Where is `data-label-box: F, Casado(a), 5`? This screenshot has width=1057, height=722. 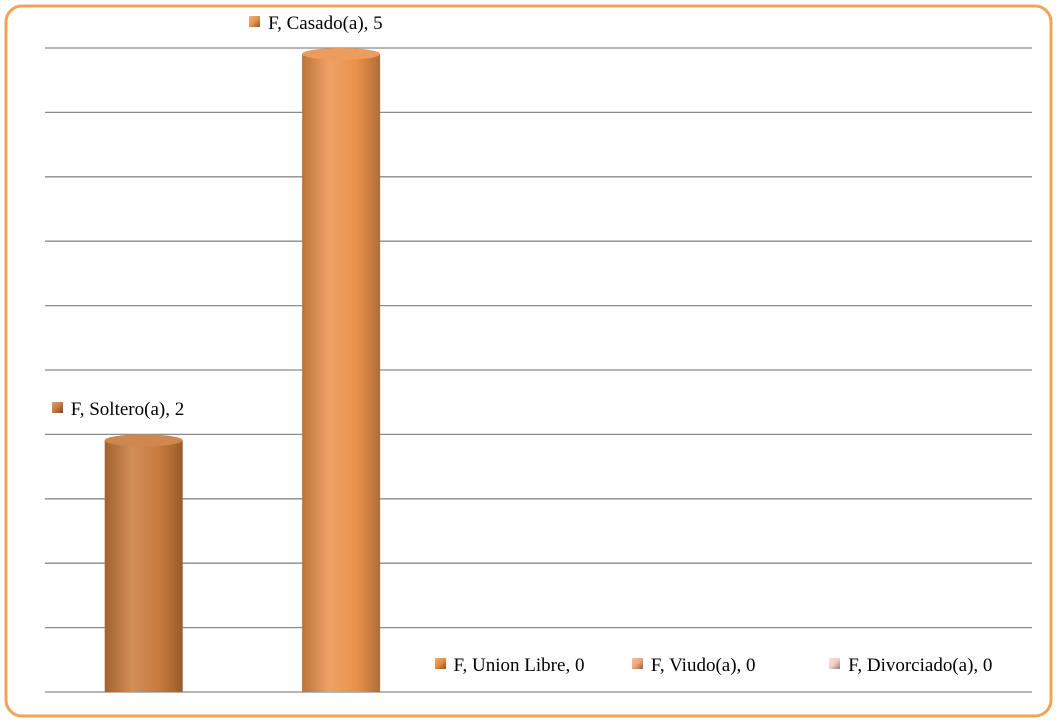
data-label-box: F, Casado(a), 5 is located at coordinates (316, 24).